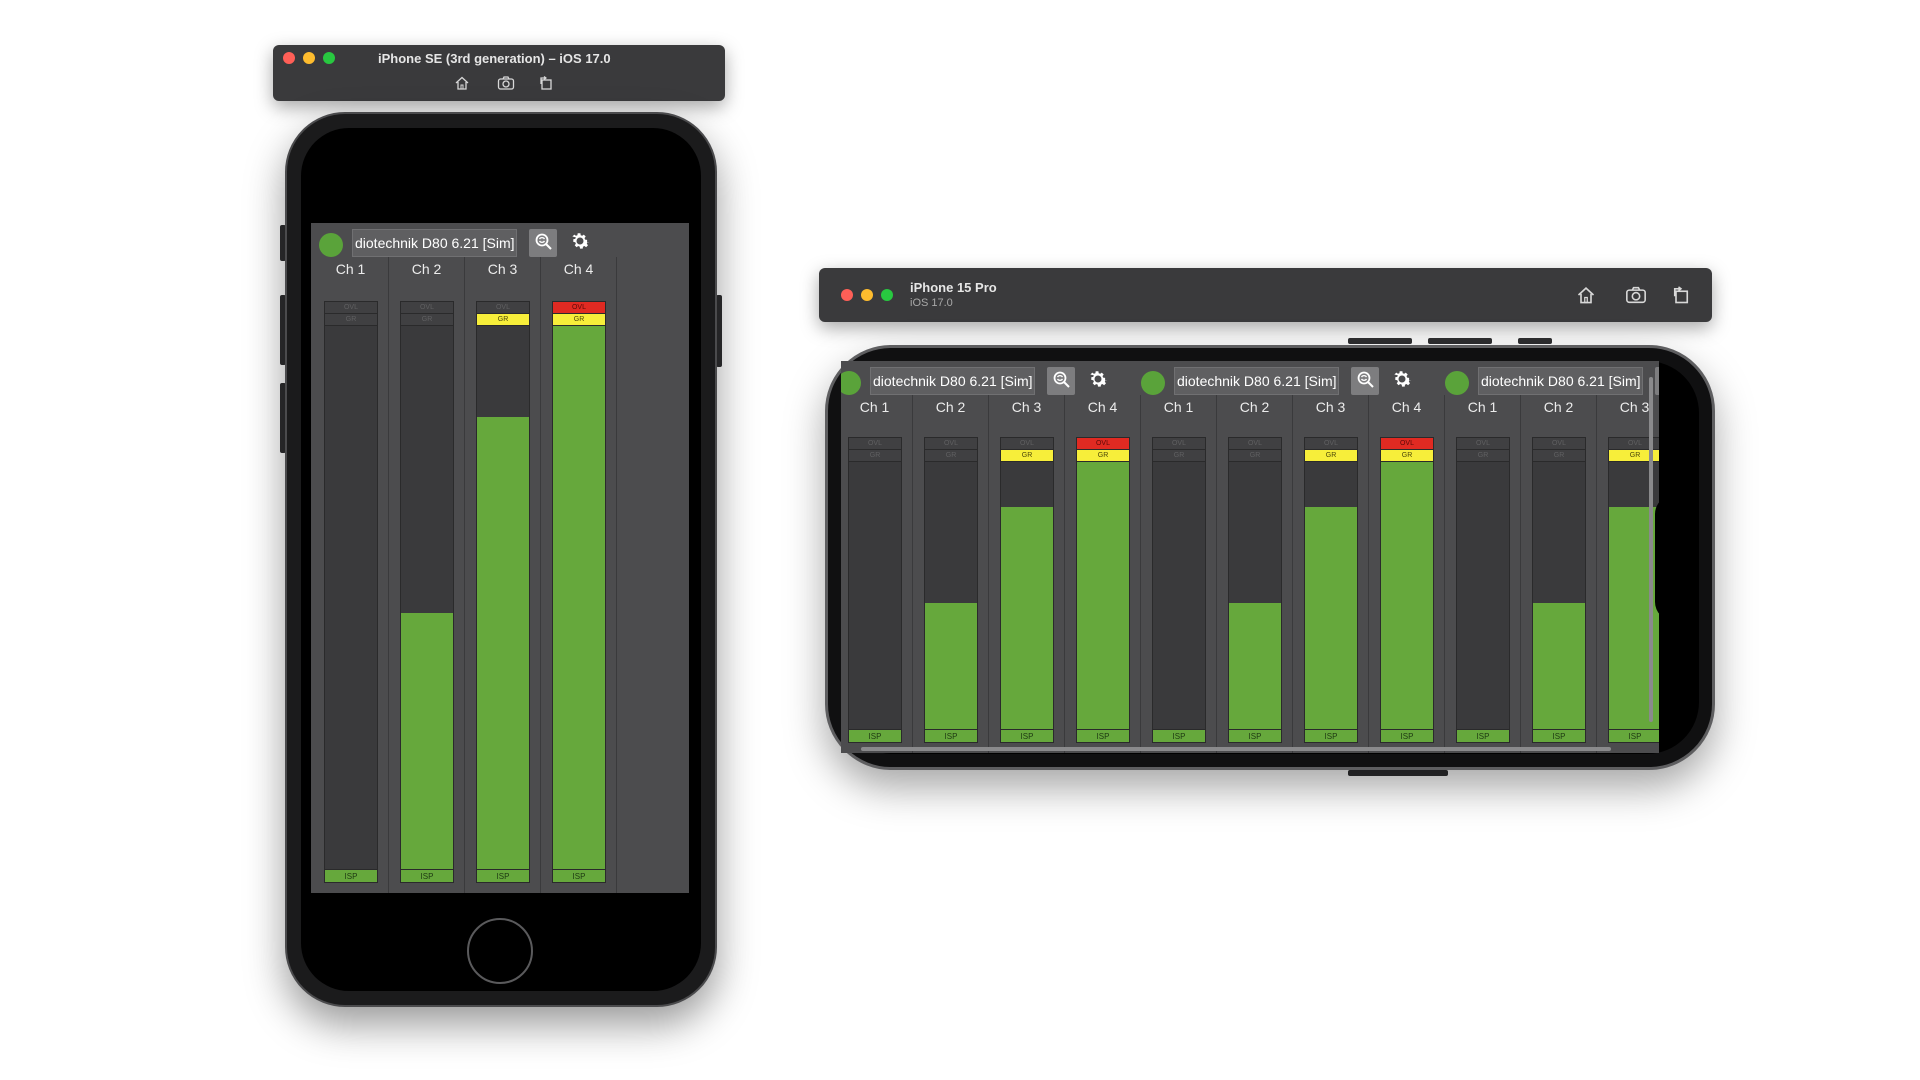 The height and width of the screenshot is (1080, 1920). What do you see at coordinates (500, 951) in the screenshot?
I see `home-button` at bounding box center [500, 951].